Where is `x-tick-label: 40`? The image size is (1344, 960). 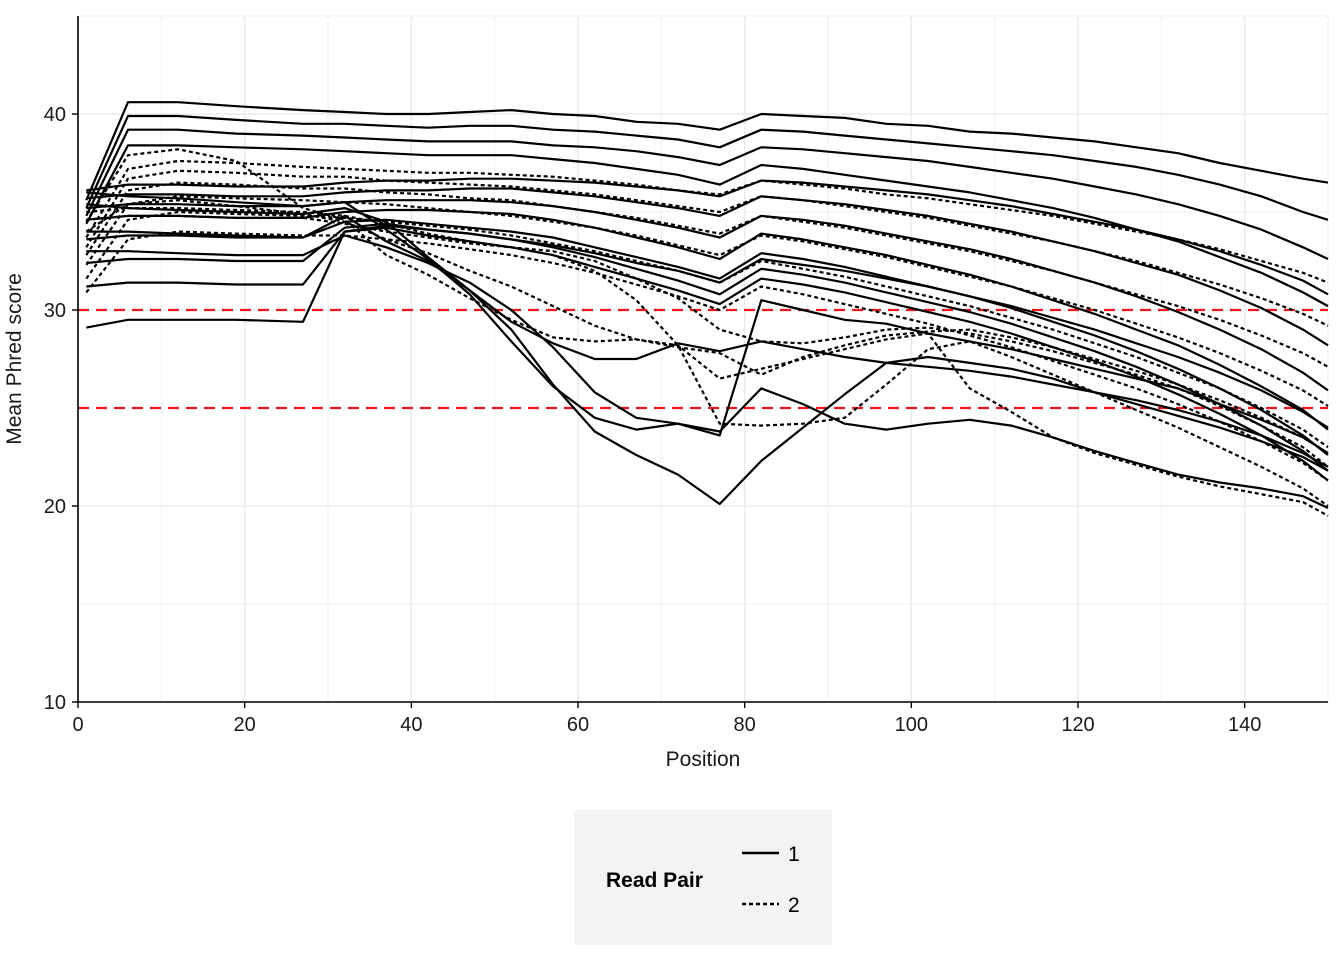 x-tick-label: 40 is located at coordinates (411, 725).